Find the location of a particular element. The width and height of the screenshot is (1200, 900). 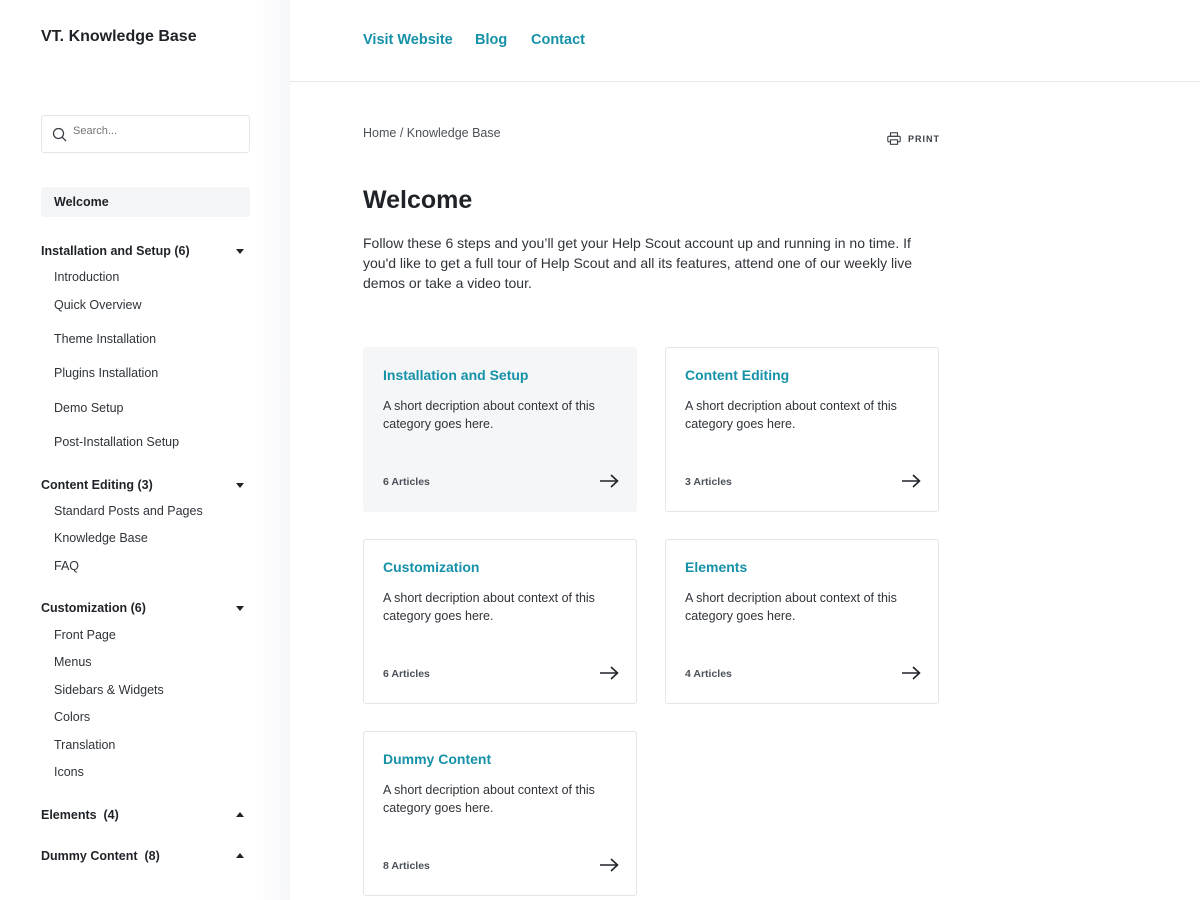

sidebar-item: Sidebars & Widgets is located at coordinates (109, 690).